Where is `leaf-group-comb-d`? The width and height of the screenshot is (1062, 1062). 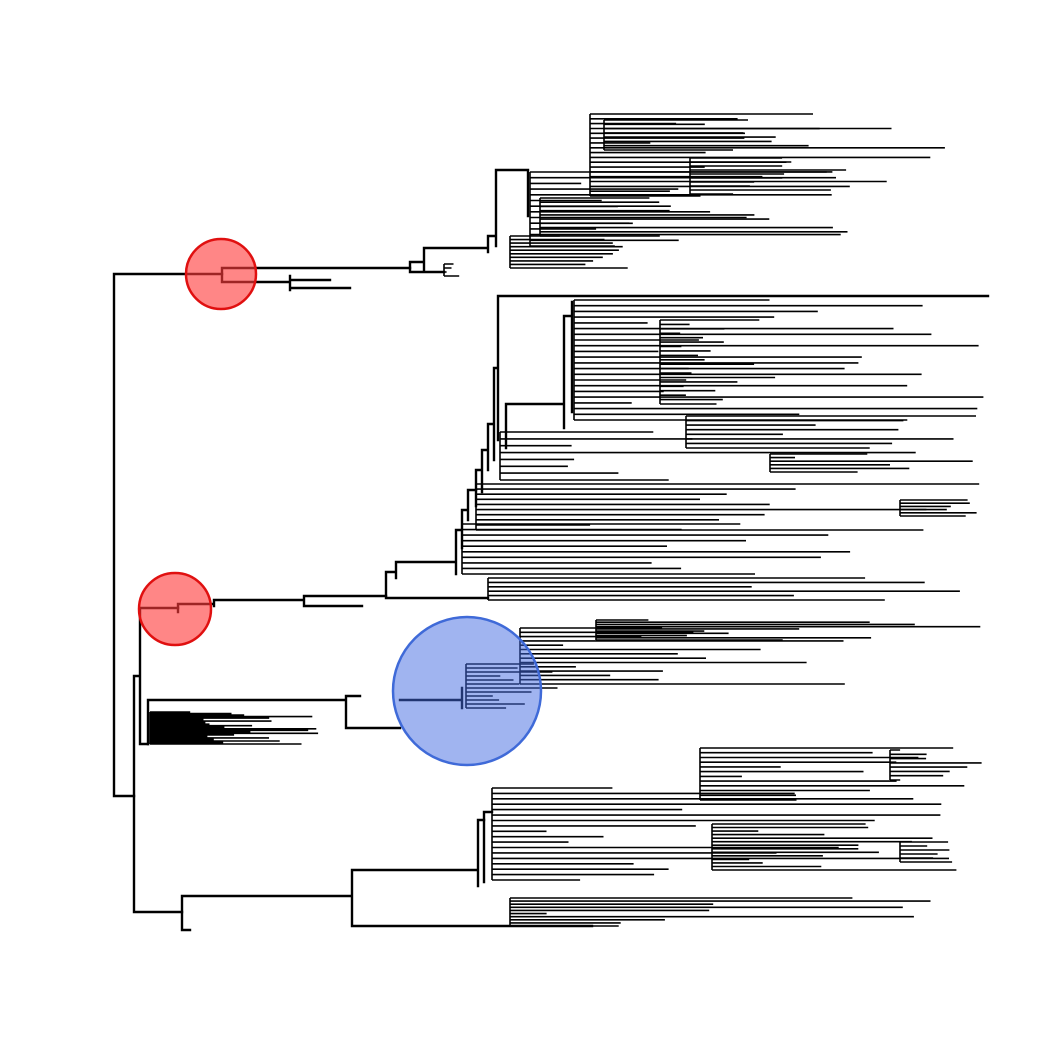
leaf-group-comb-d is located at coordinates (788, 630).